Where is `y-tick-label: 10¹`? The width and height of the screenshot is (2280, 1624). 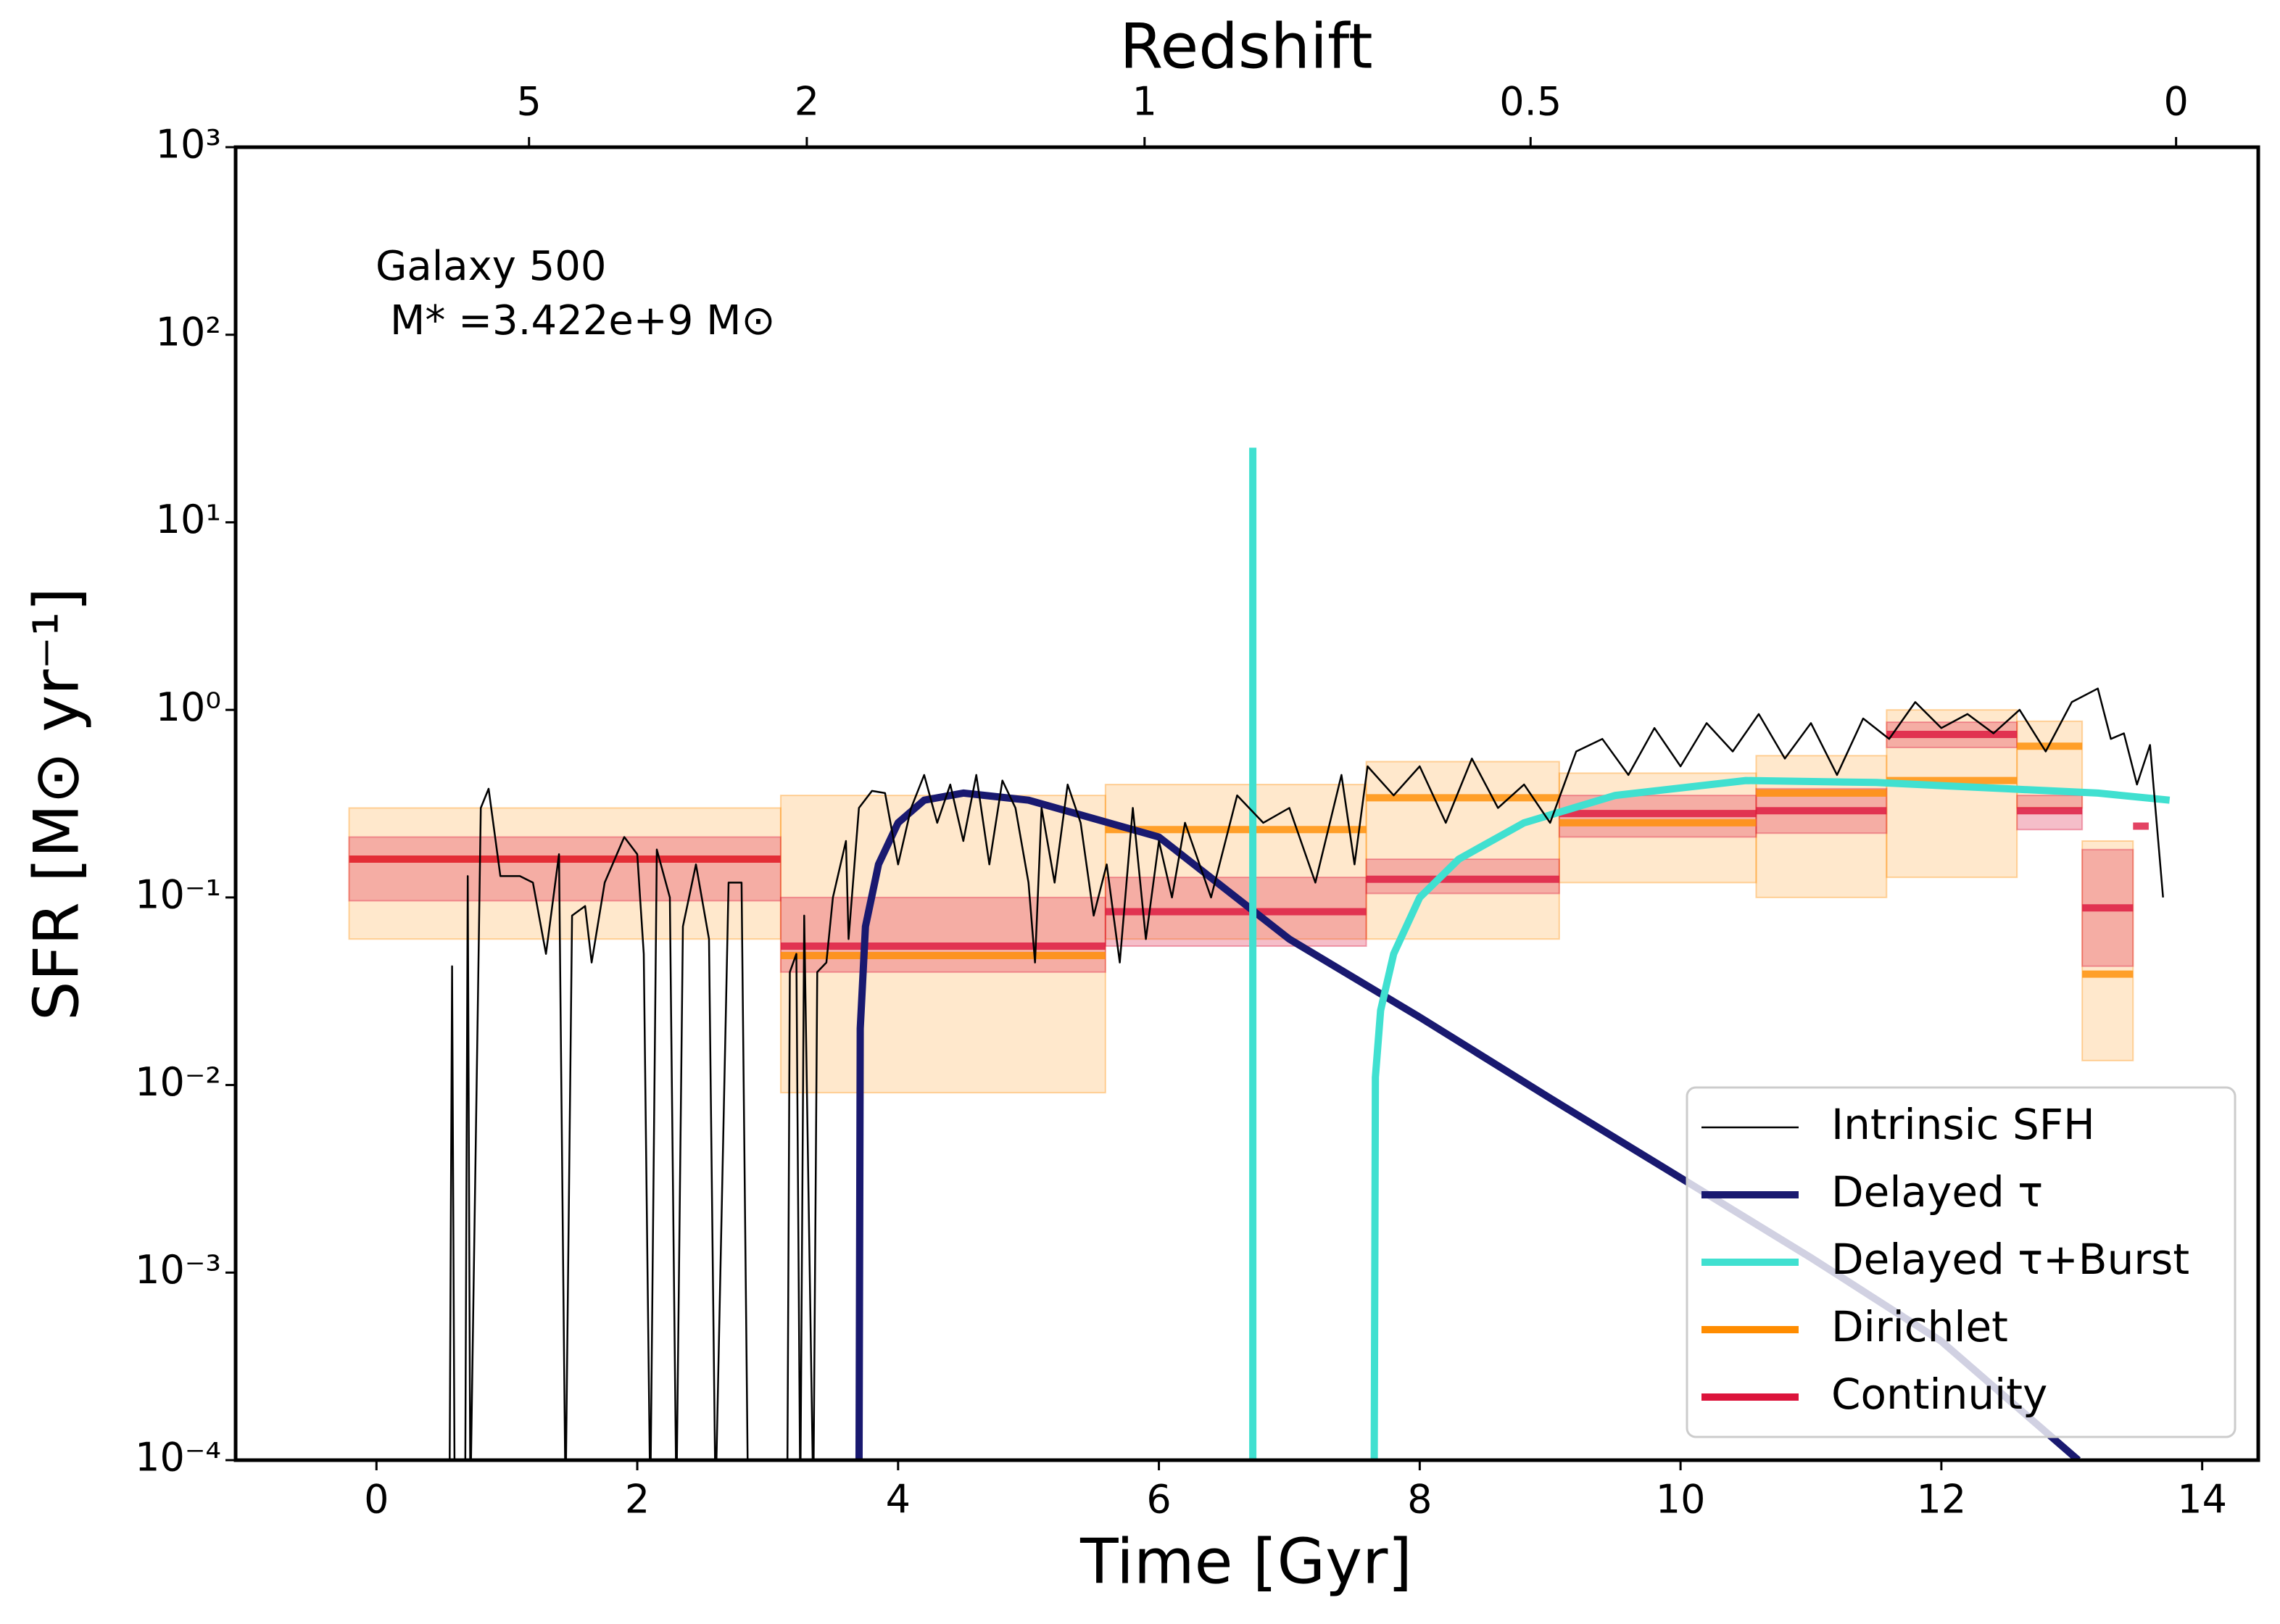 y-tick-label: 10¹ is located at coordinates (188, 519).